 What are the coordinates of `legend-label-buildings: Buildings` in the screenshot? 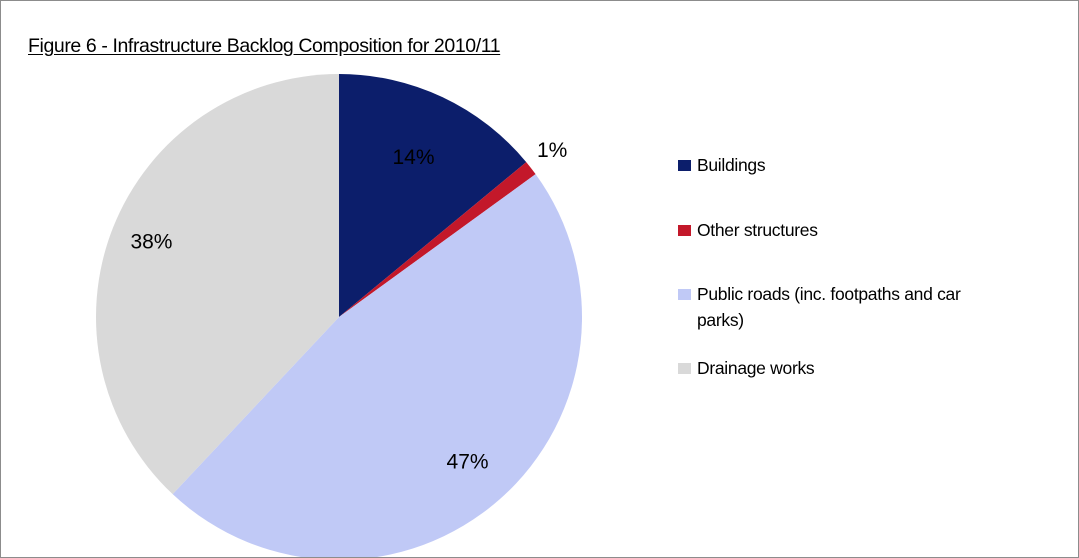 It's located at (731, 165).